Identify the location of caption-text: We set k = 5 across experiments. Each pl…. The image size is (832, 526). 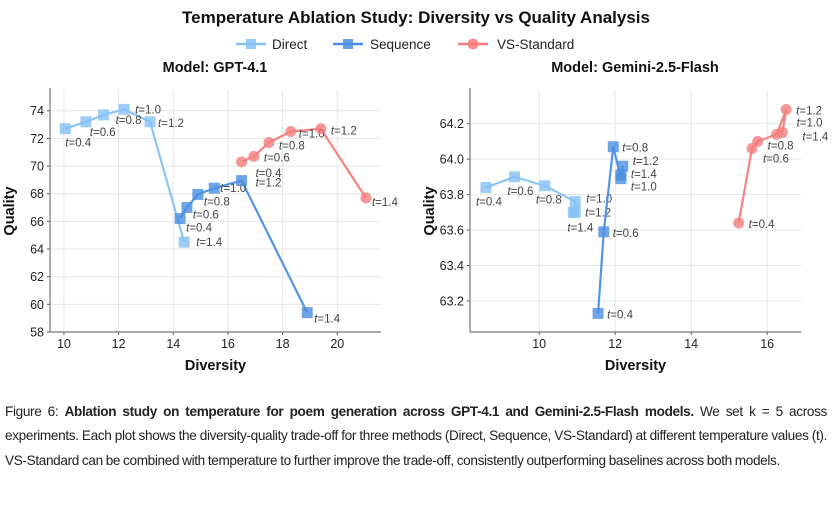
(416, 436).